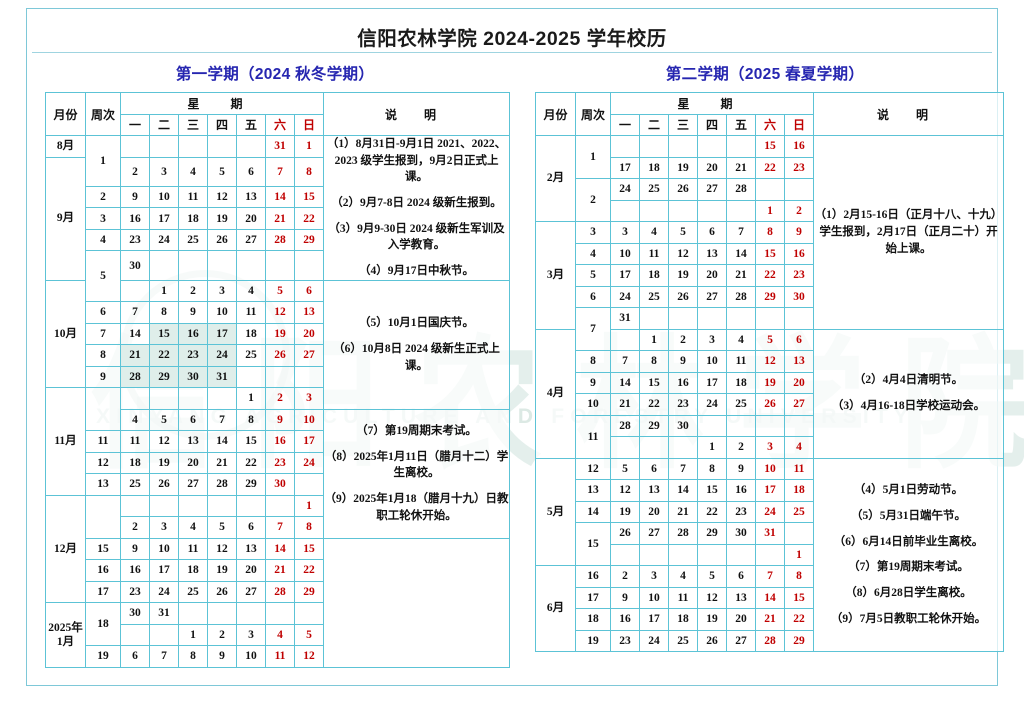 The image size is (1024, 704). What do you see at coordinates (251, 171) in the screenshot?
I see `day-cell: 6` at bounding box center [251, 171].